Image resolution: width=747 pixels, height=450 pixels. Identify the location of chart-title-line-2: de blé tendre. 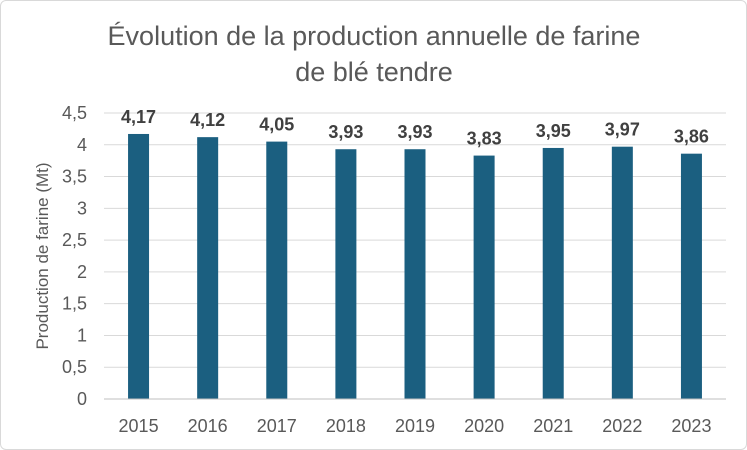
(374, 72).